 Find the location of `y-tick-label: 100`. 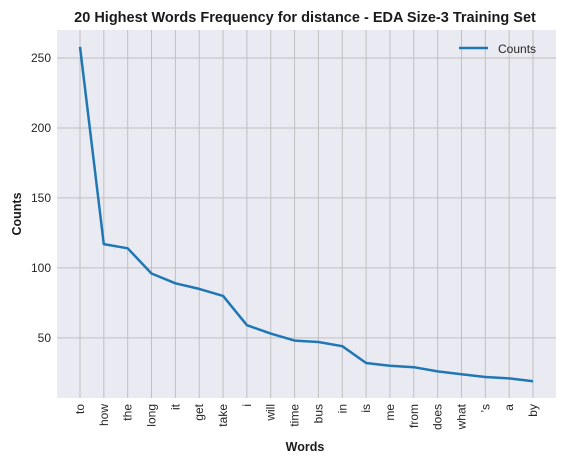

y-tick-label: 100 is located at coordinates (41, 268).